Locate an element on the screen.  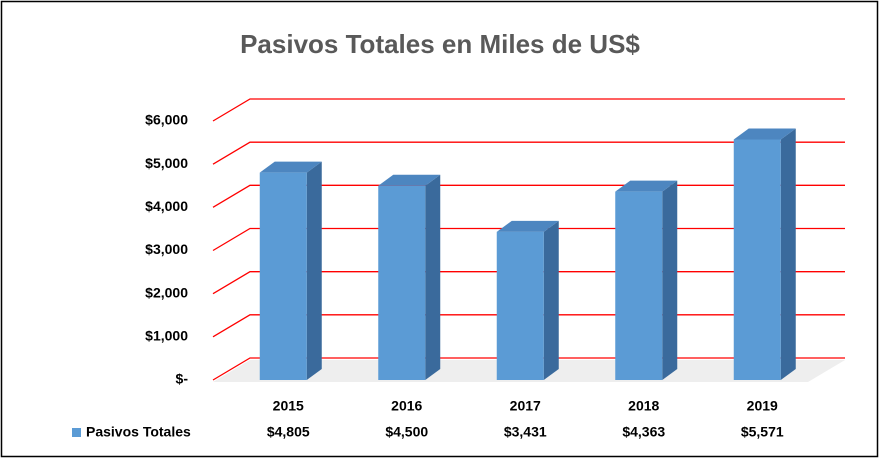
x-tick-label: 2017 is located at coordinates (525, 406).